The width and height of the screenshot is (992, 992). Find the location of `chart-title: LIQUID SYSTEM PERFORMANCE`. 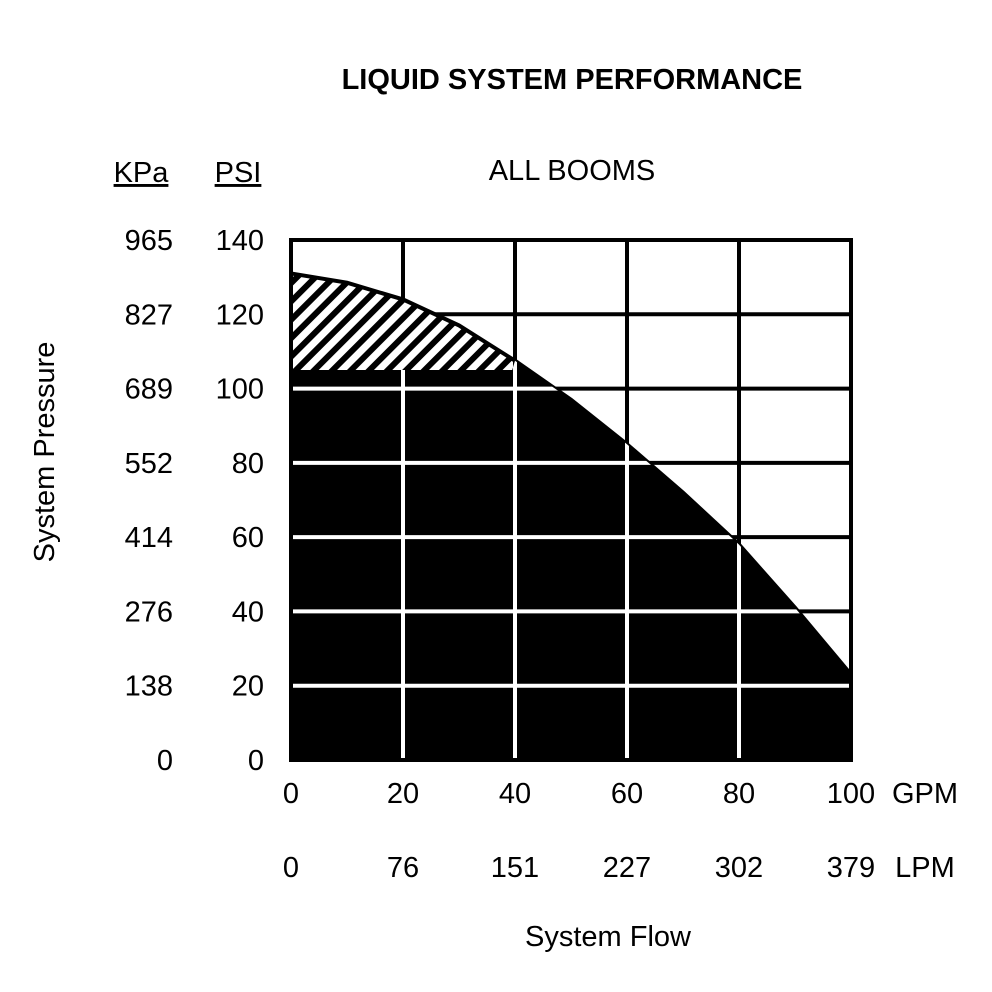

chart-title: LIQUID SYSTEM PERFORMANCE is located at coordinates (572, 80).